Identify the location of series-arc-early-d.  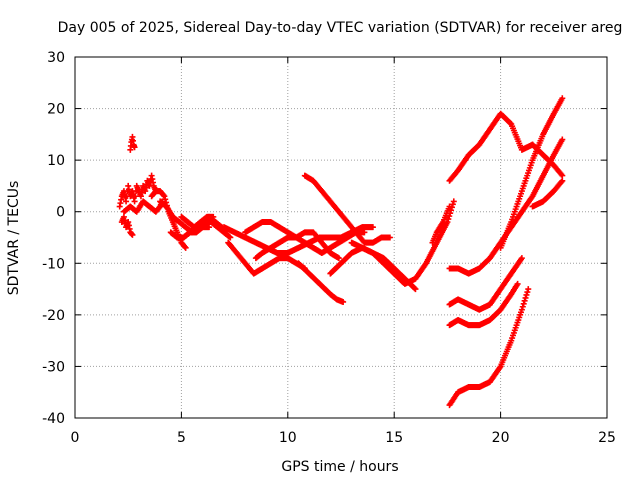
(197, 222).